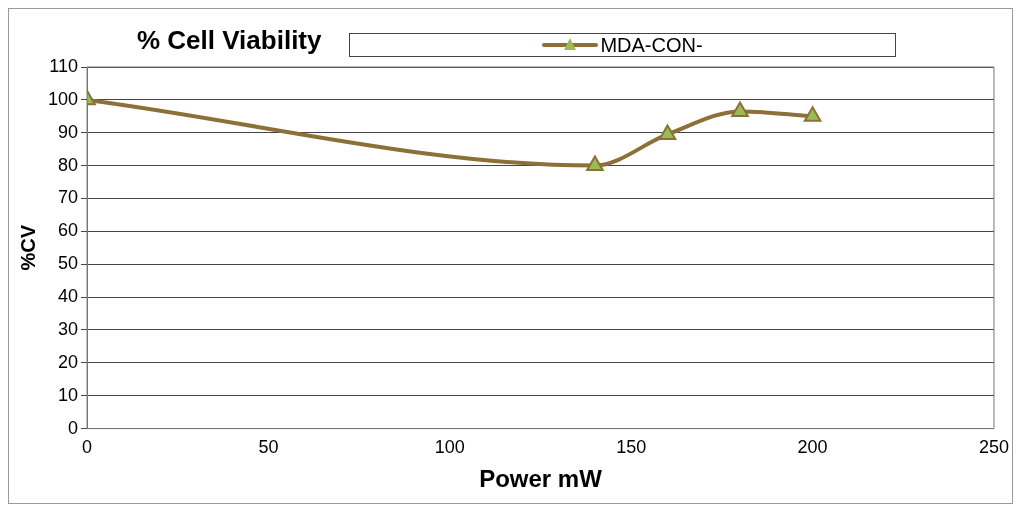 The image size is (1021, 512). Describe the element at coordinates (87, 447) in the screenshot. I see `x-tick-label: 0` at that location.